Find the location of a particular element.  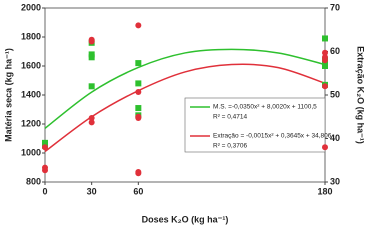

legend-label: M.S. =-0,0350x² + 8,0020x + 1100,5 is located at coordinates (265, 107).